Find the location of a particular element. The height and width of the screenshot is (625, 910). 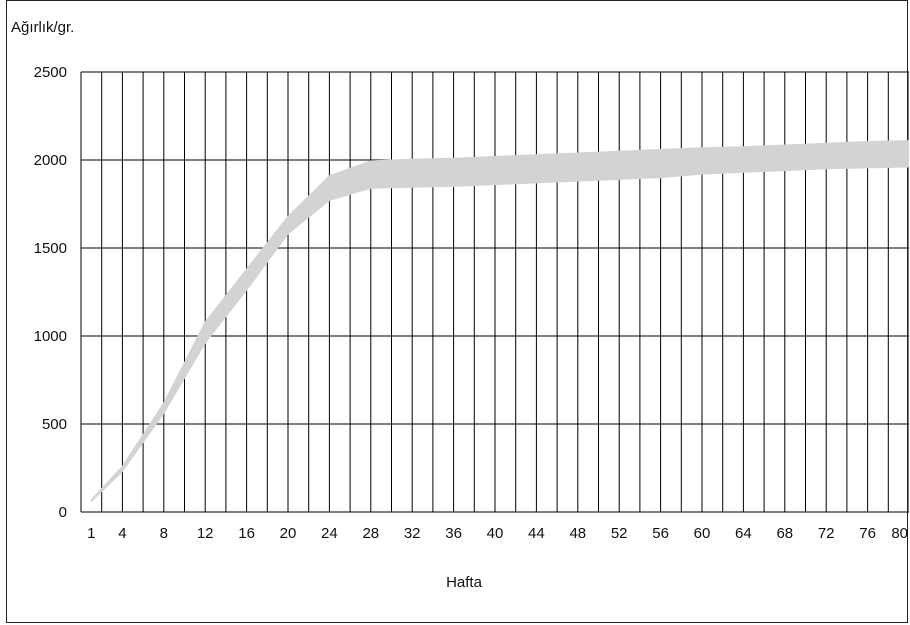

y-tick-label: 0 is located at coordinates (63, 512).